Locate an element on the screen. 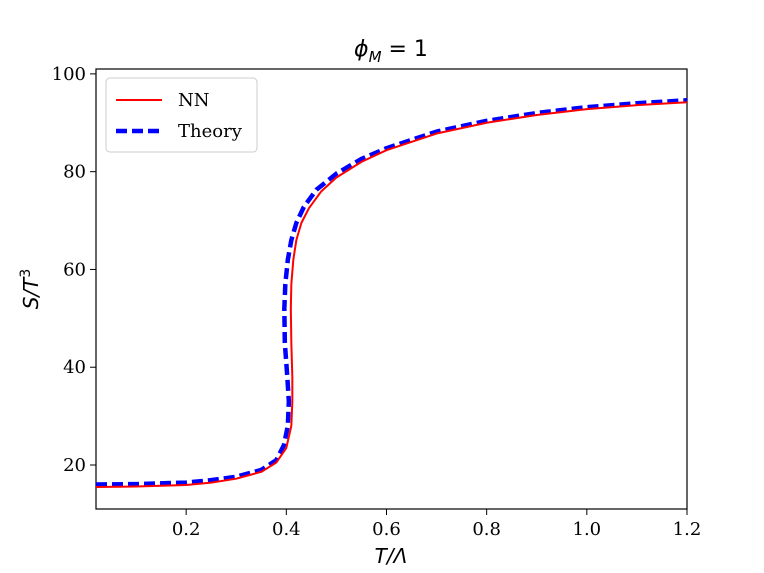 This screenshot has height=573, width=764. x-tick-label: 0.8 is located at coordinates (486, 529).